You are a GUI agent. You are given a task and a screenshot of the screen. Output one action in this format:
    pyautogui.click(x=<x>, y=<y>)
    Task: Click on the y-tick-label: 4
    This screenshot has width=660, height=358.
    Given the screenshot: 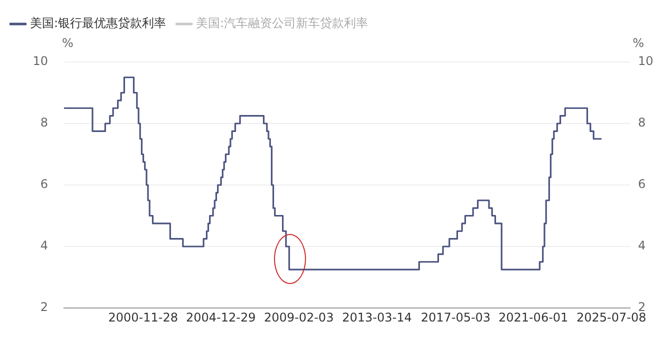 What is the action you would take?
    pyautogui.click(x=44, y=245)
    